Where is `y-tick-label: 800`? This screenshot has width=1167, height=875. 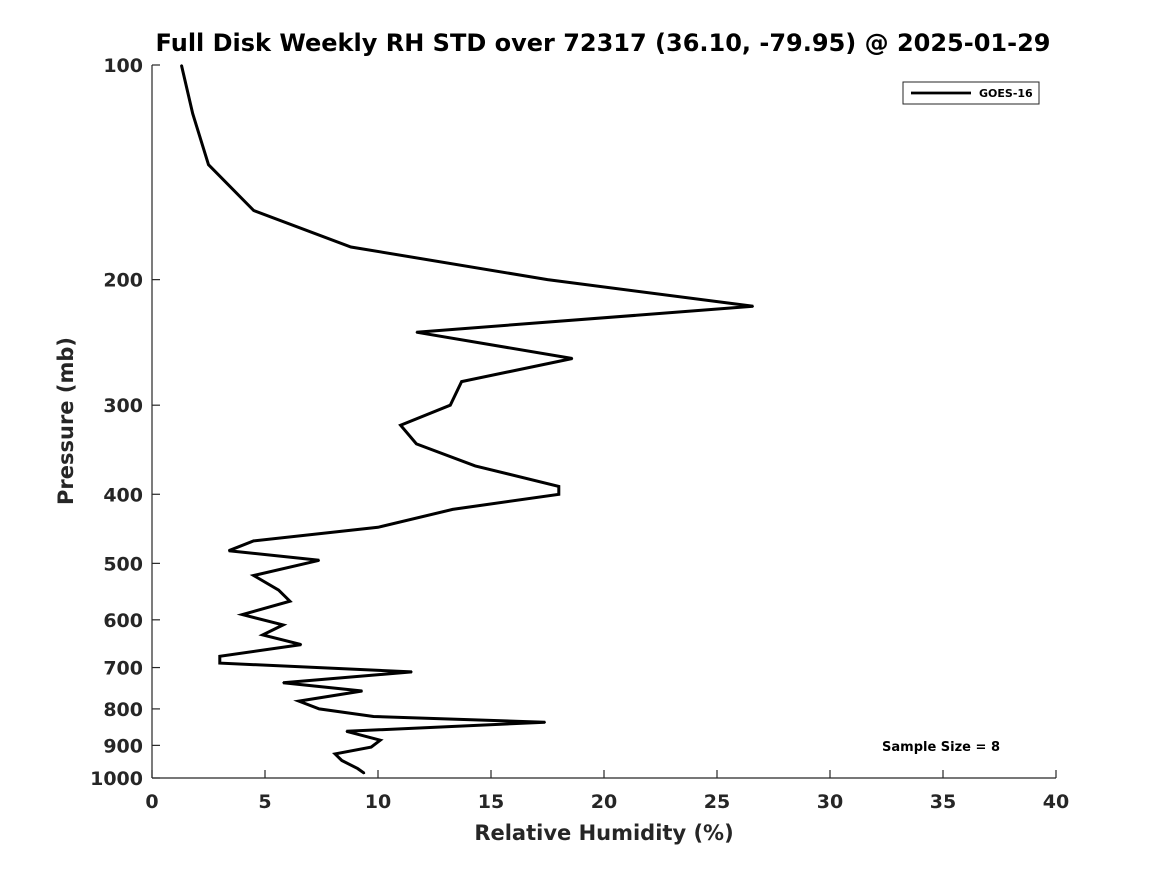 y-tick-label: 800 is located at coordinates (123, 710).